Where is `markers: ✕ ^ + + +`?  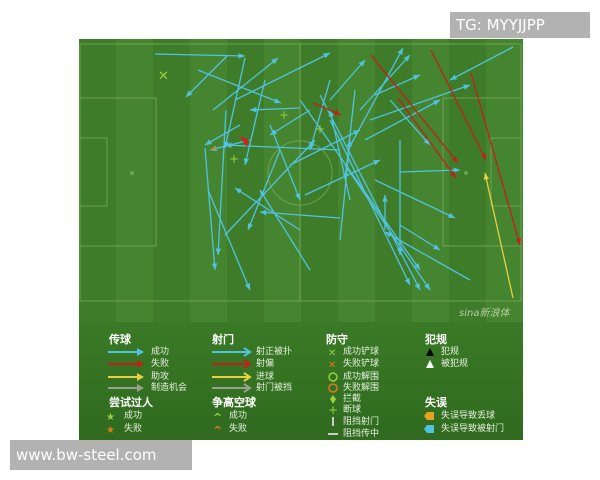 markers: ✕ ^ + + + is located at coordinates (241, 117).